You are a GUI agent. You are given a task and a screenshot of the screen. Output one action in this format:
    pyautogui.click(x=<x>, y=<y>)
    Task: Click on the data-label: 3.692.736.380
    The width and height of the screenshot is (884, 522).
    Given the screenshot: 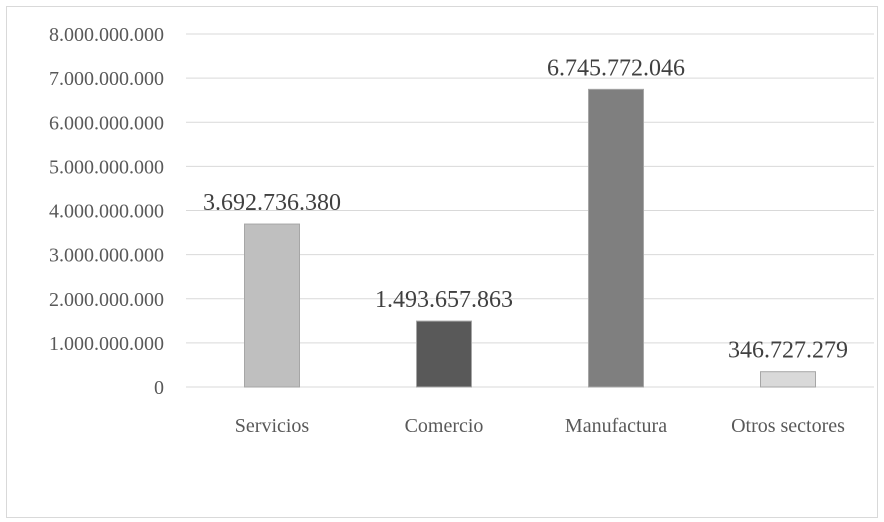 What is the action you would take?
    pyautogui.click(x=272, y=203)
    